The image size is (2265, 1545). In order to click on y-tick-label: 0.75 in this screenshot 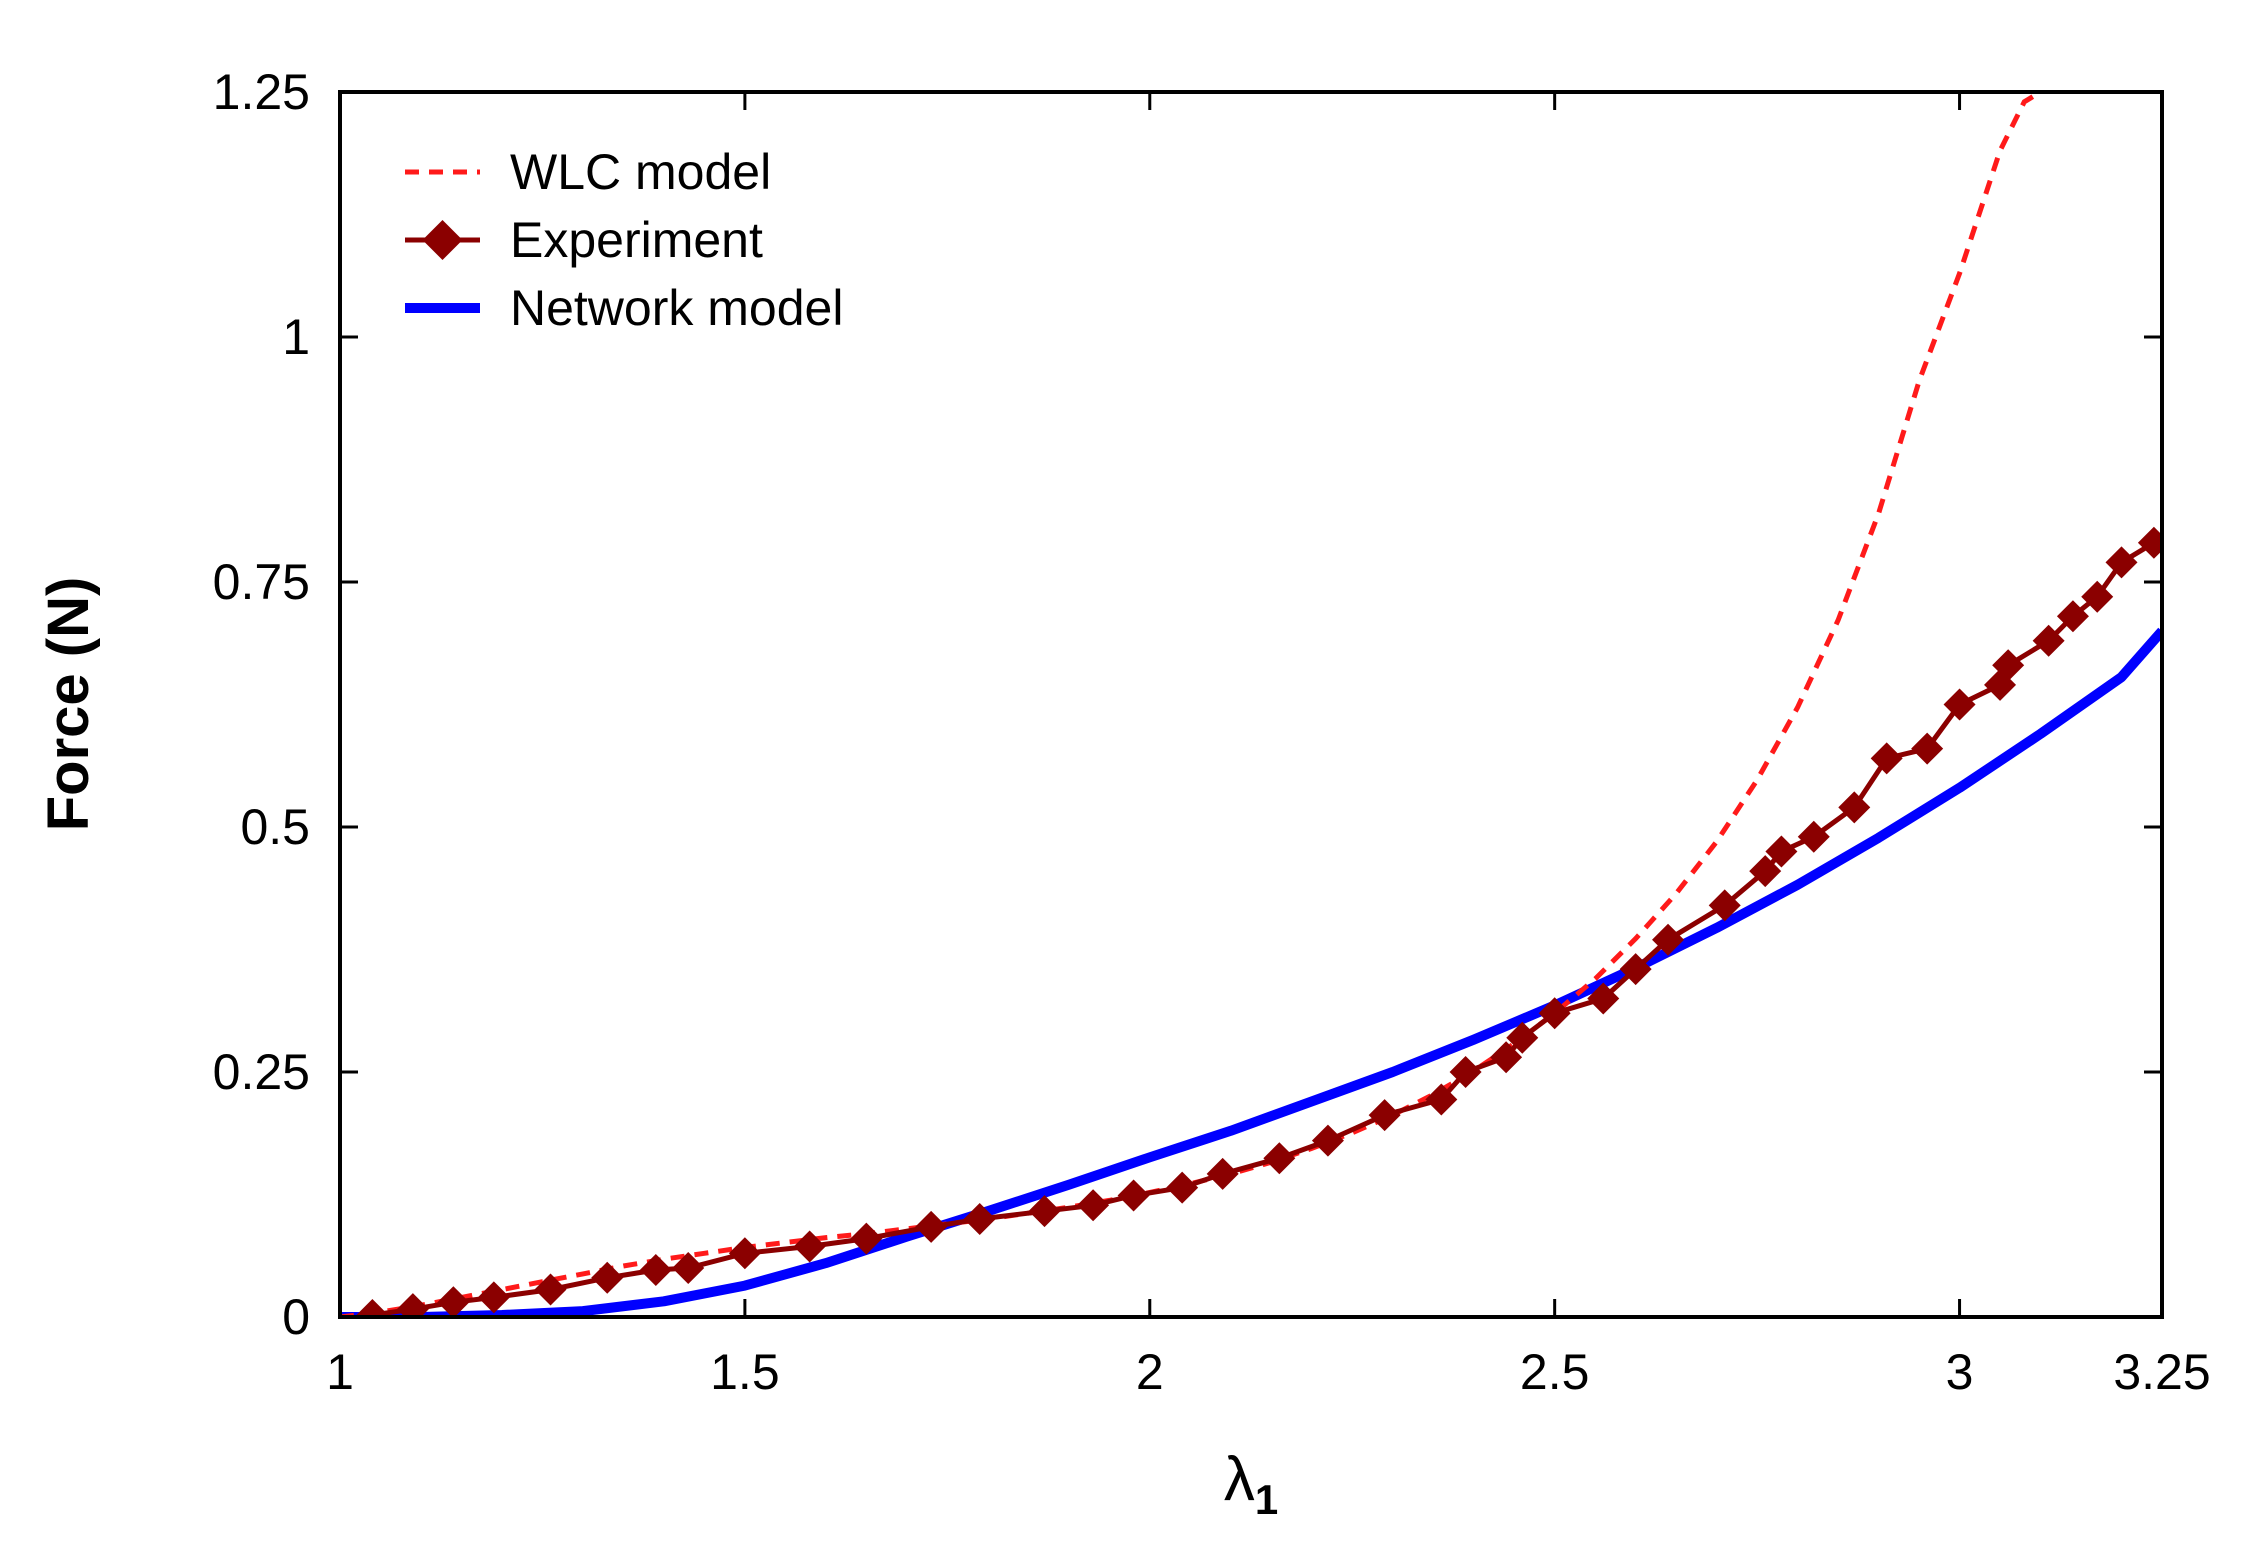, I will do `click(261, 582)`.